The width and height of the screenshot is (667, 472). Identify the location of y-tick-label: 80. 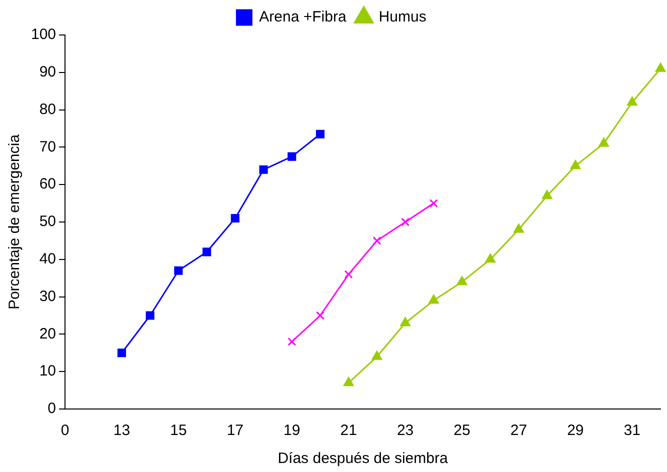
(47, 109).